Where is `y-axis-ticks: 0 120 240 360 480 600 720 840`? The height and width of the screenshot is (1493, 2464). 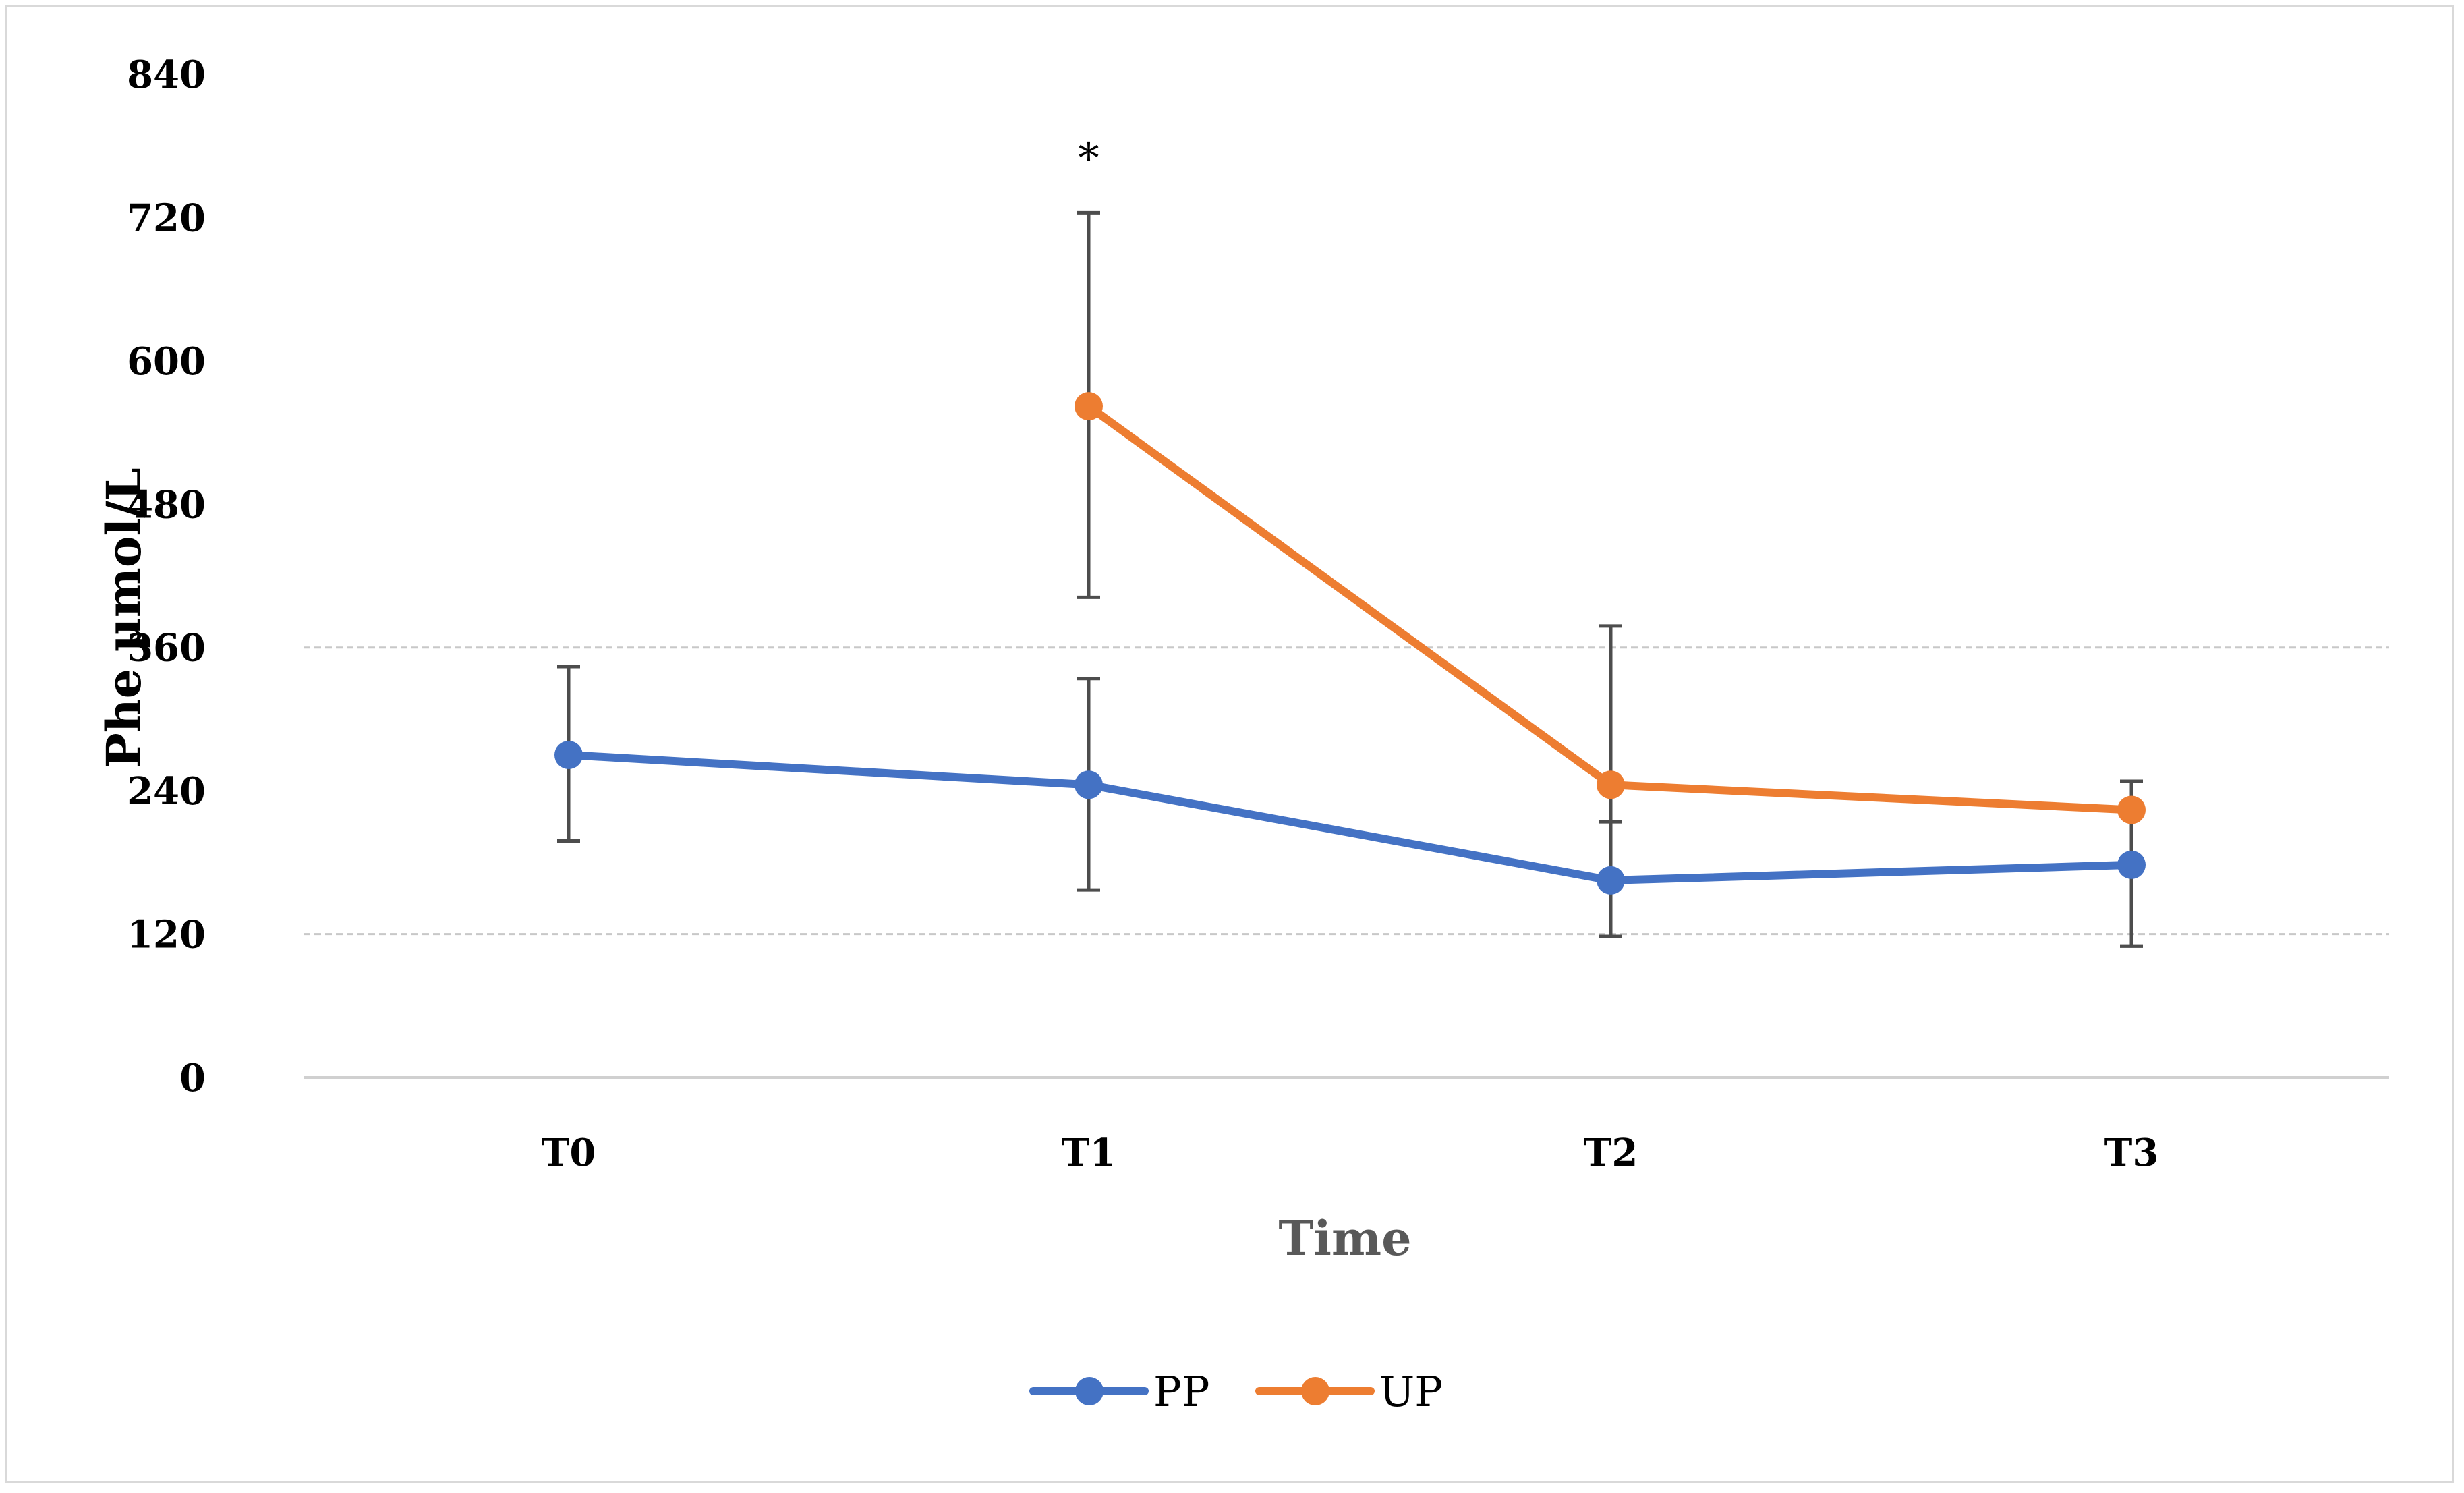
y-axis-ticks: 0 120 240 360 480 600 720 840 is located at coordinates (166, 576).